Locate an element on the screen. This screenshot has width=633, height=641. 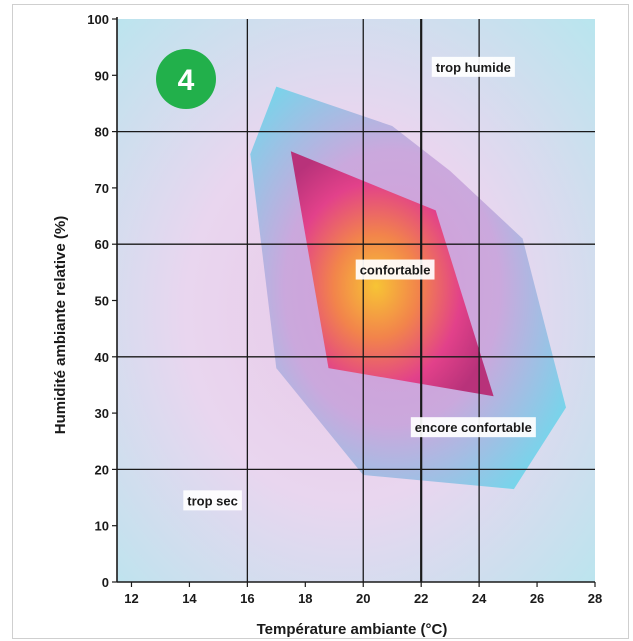
y-tick-label: 60 is located at coordinates (102, 244).